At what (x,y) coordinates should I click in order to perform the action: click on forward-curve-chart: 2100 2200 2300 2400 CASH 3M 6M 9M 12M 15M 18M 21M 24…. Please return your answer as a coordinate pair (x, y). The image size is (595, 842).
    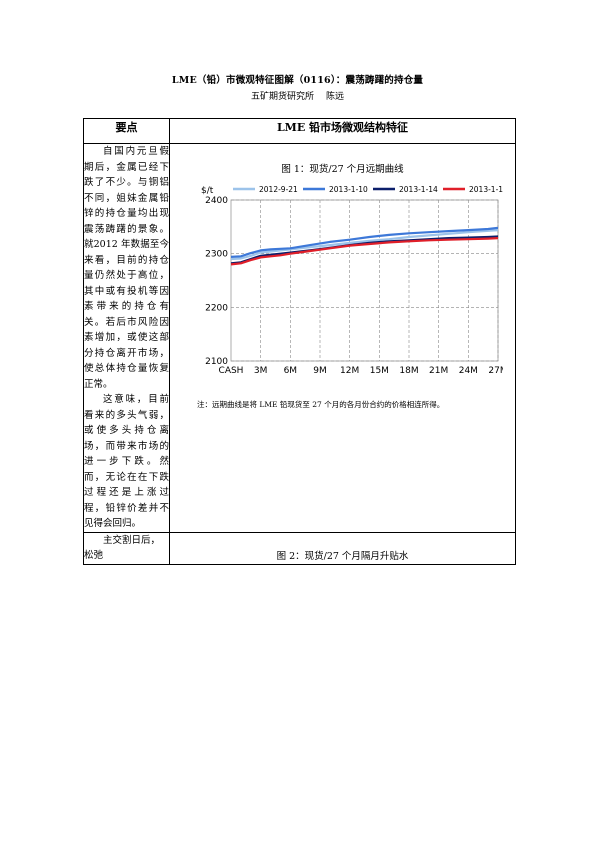
    Looking at the image, I should click on (350, 286).